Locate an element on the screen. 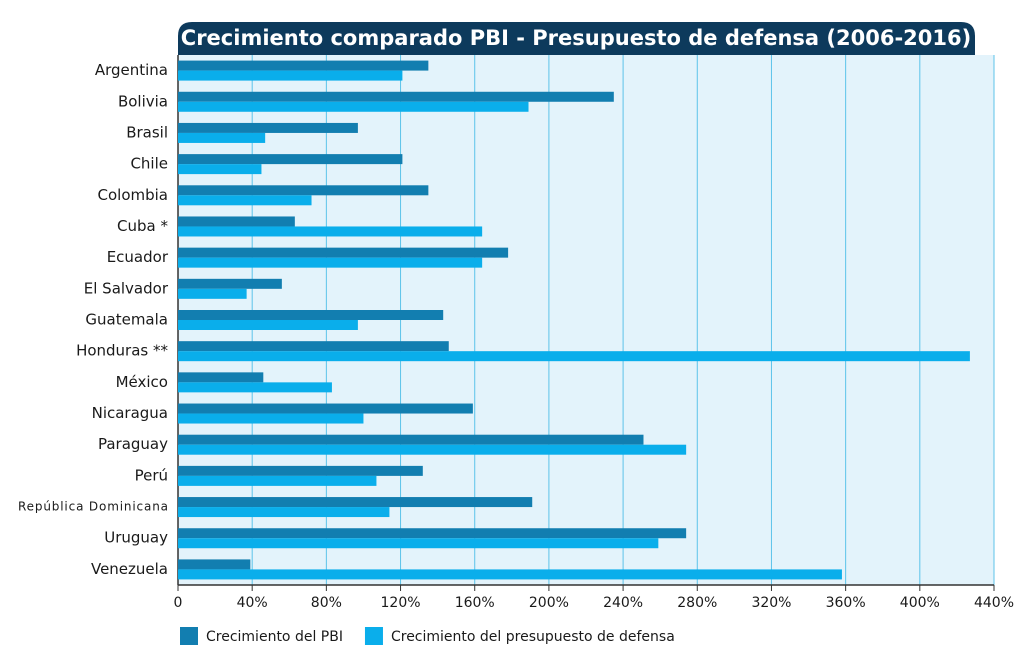  x-tick-label: 240% is located at coordinates (623, 603).